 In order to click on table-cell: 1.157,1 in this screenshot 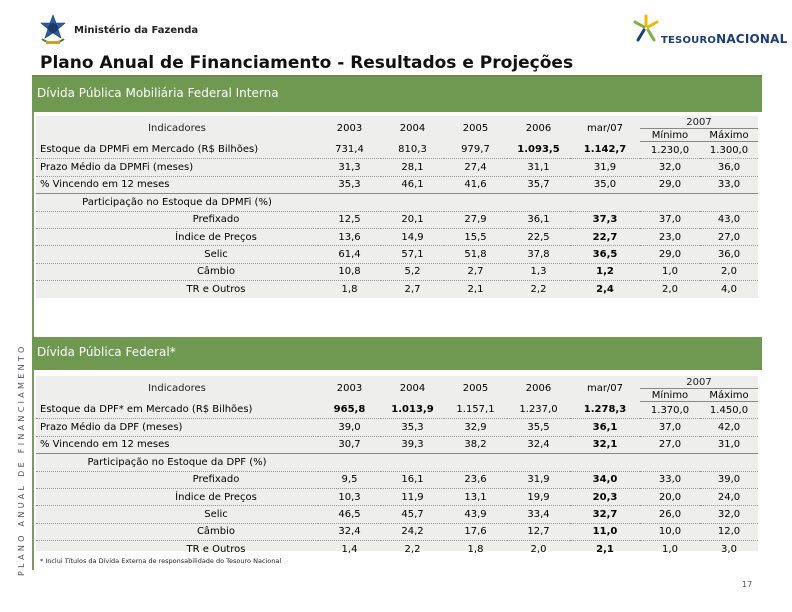, I will do `click(475, 410)`.